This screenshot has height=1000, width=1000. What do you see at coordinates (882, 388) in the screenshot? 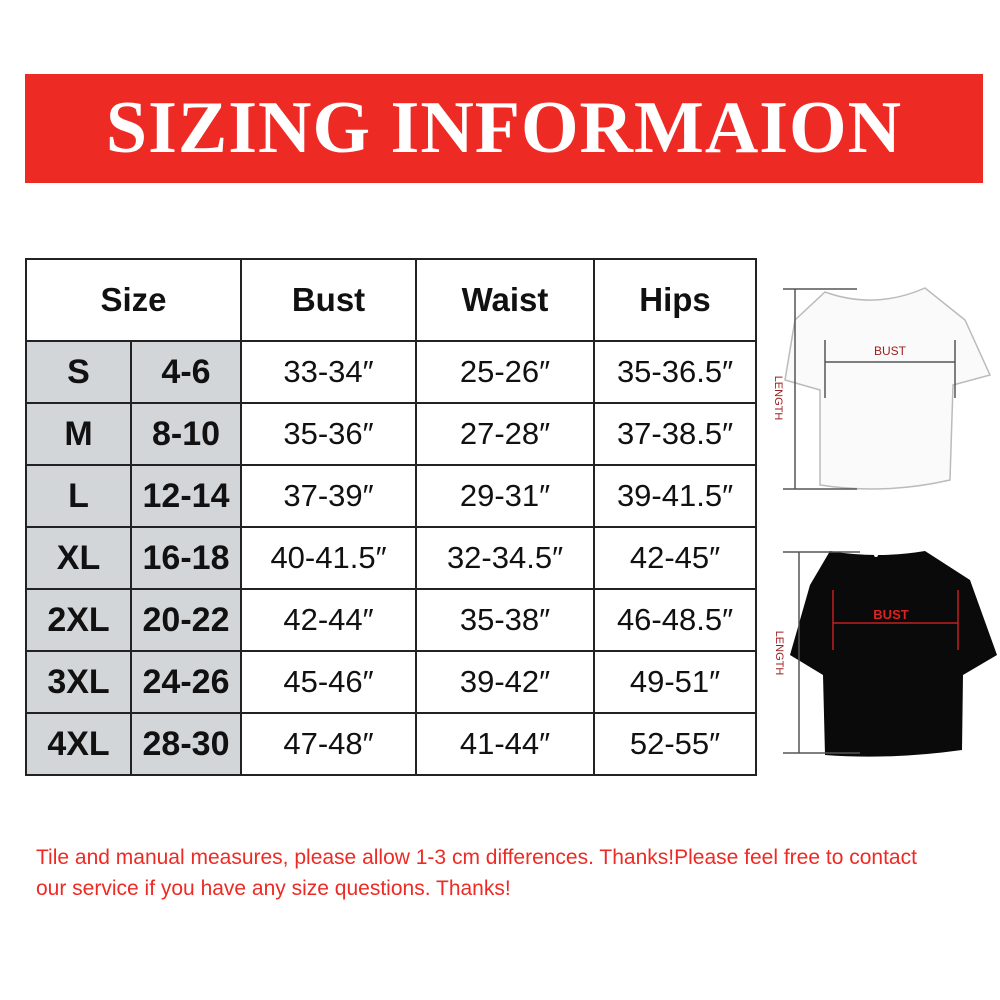
I see `white-shirt-diagram: BUST LENGTH` at bounding box center [882, 388].